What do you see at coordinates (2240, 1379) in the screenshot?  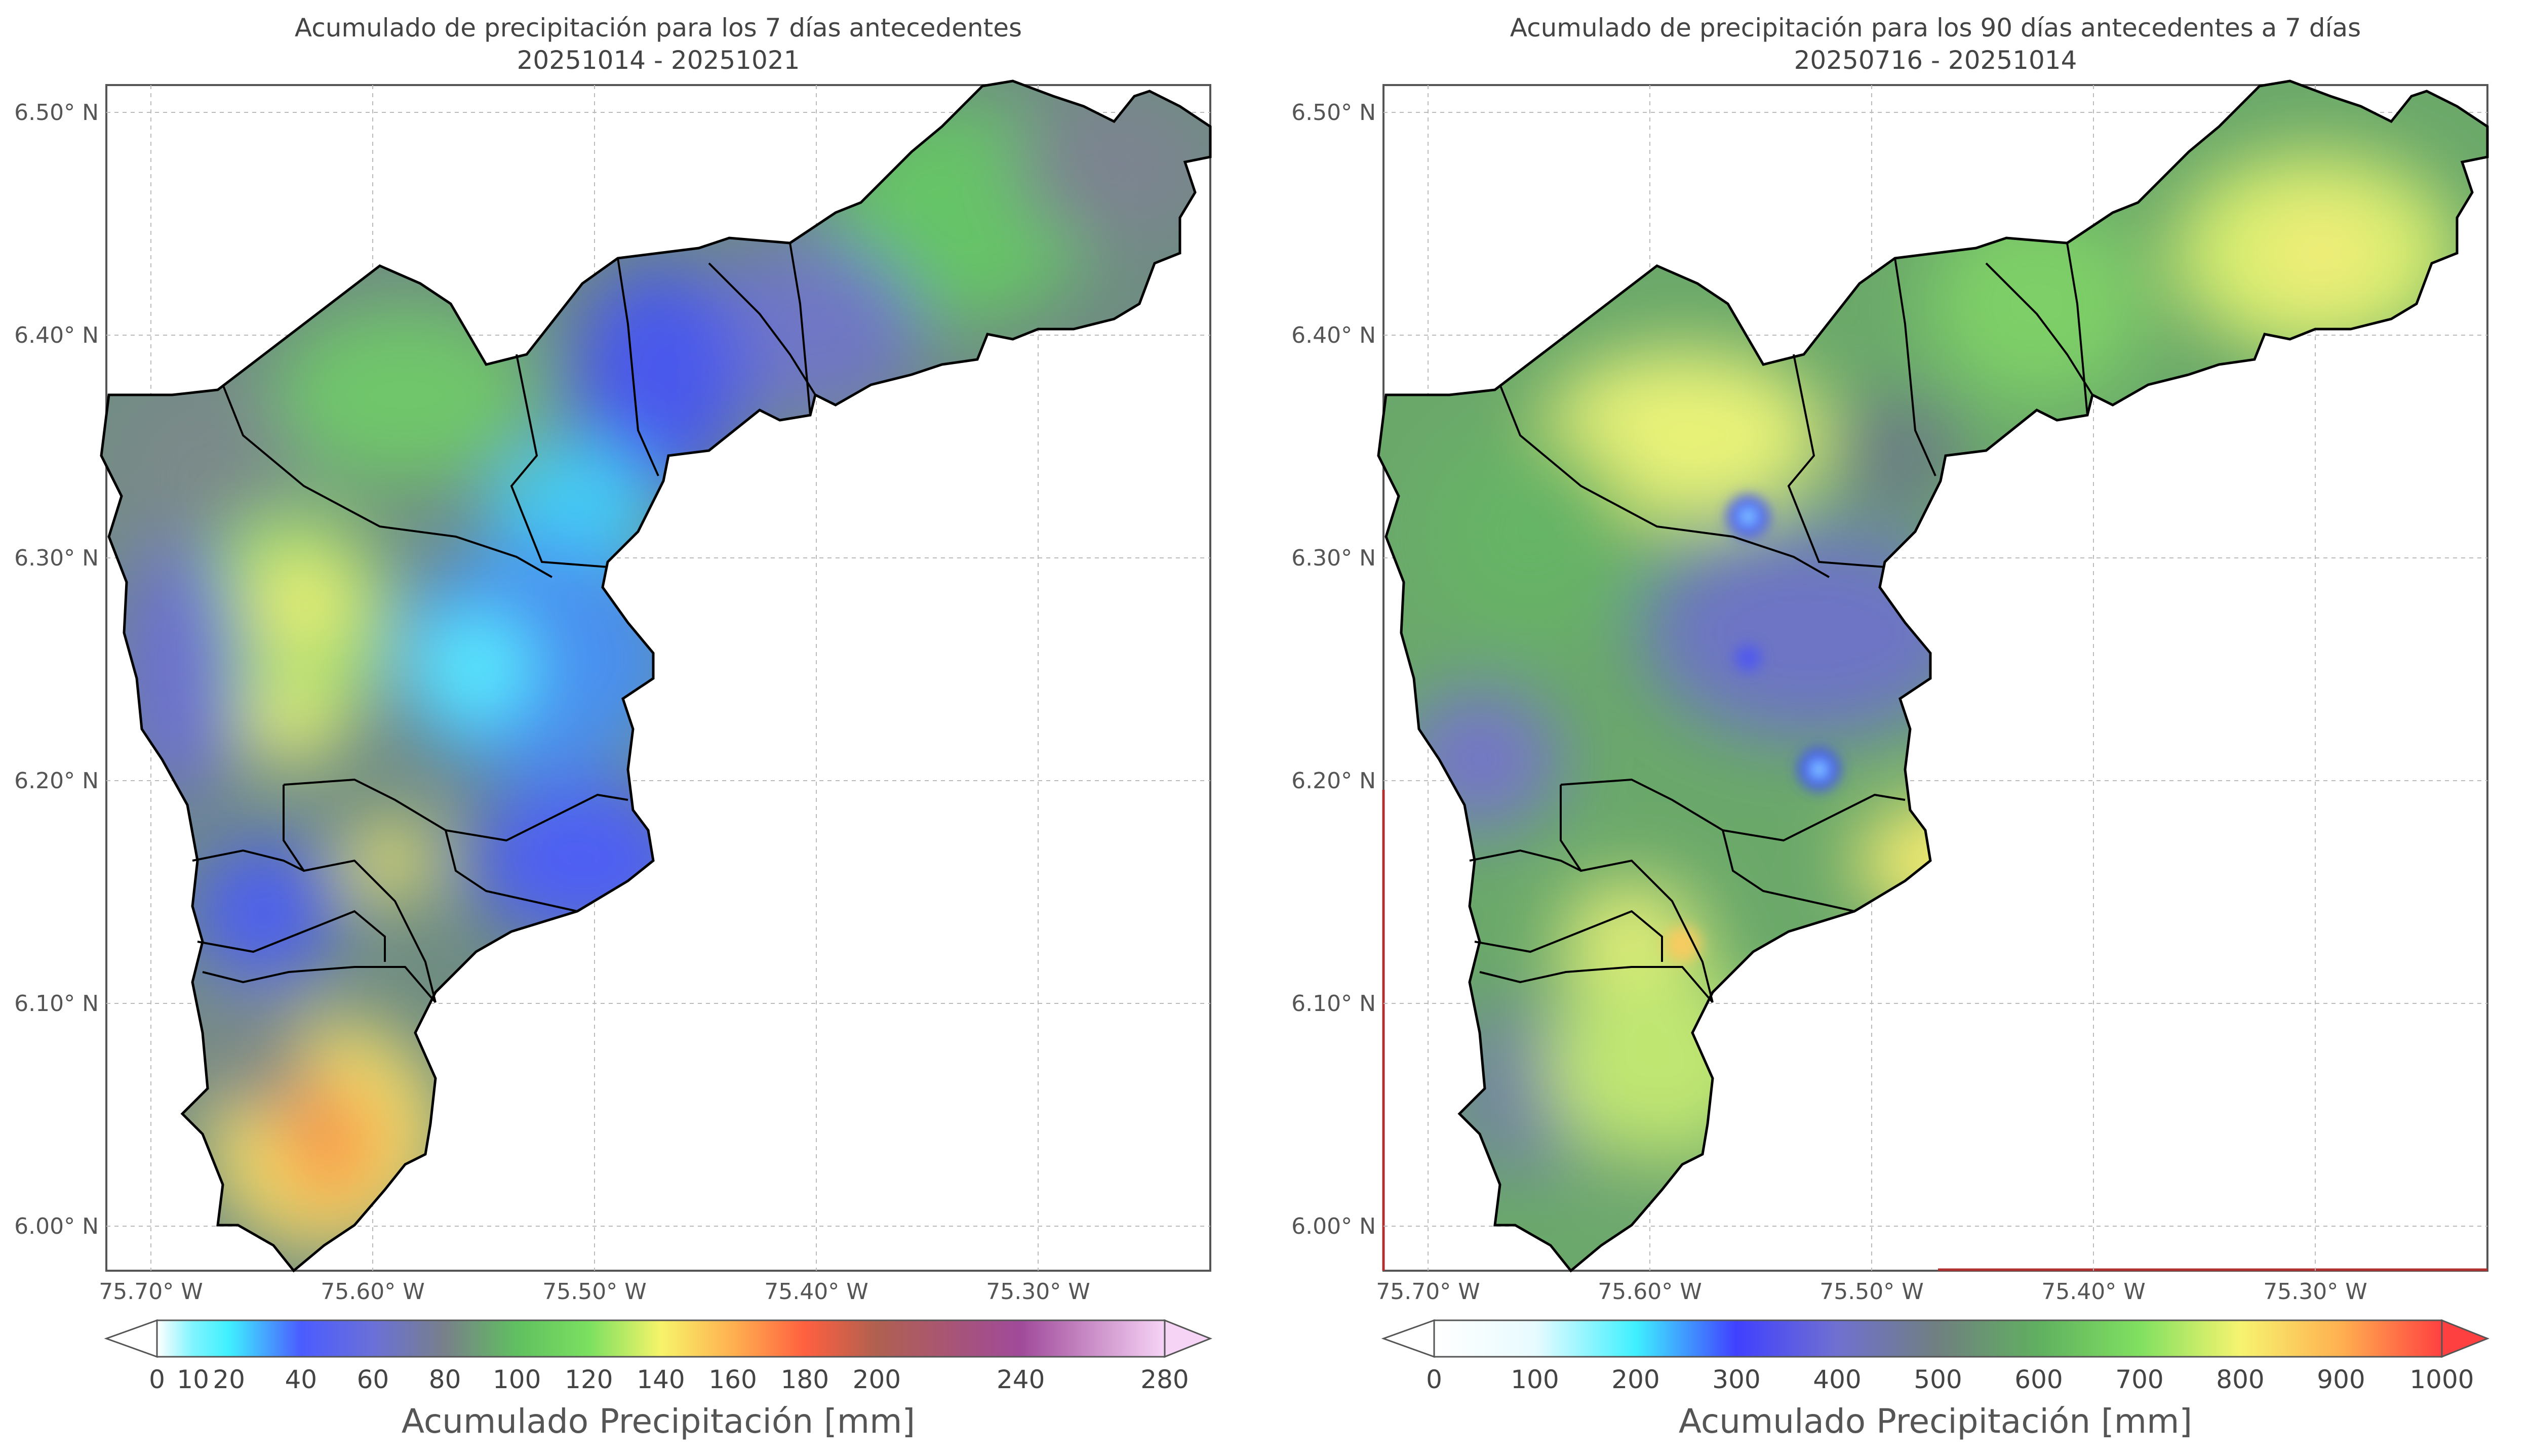 I see `right-colorbar-tick: 800` at bounding box center [2240, 1379].